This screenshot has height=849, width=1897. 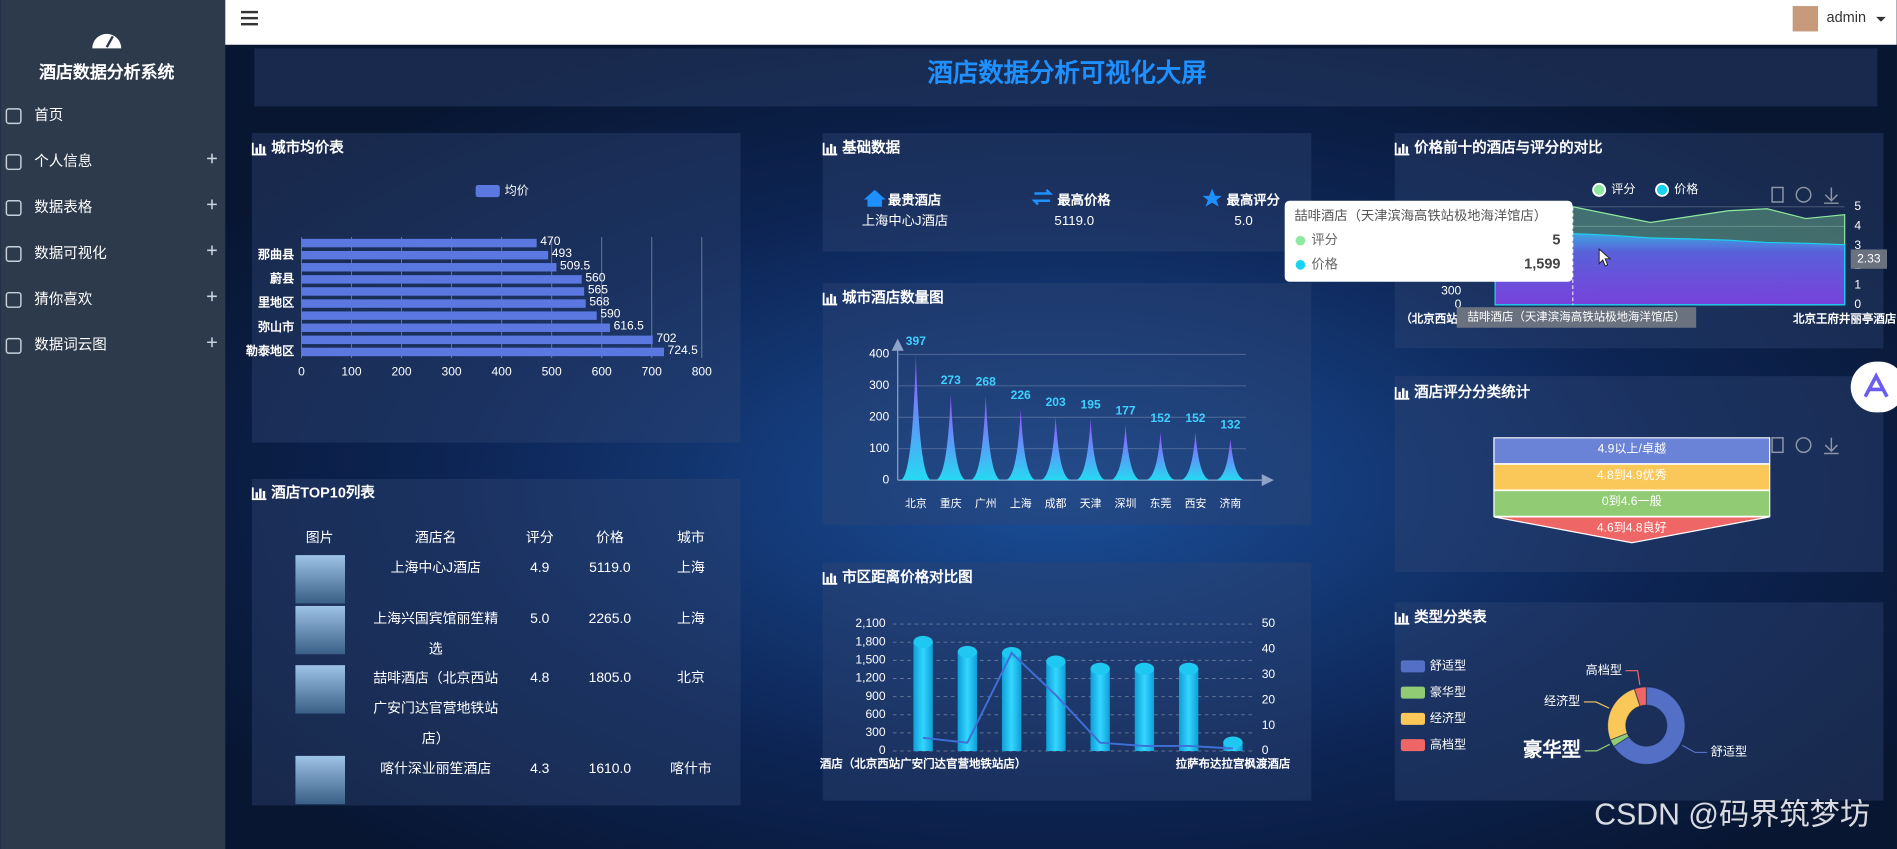 What do you see at coordinates (320, 630) in the screenshot?
I see `hotel-image` at bounding box center [320, 630].